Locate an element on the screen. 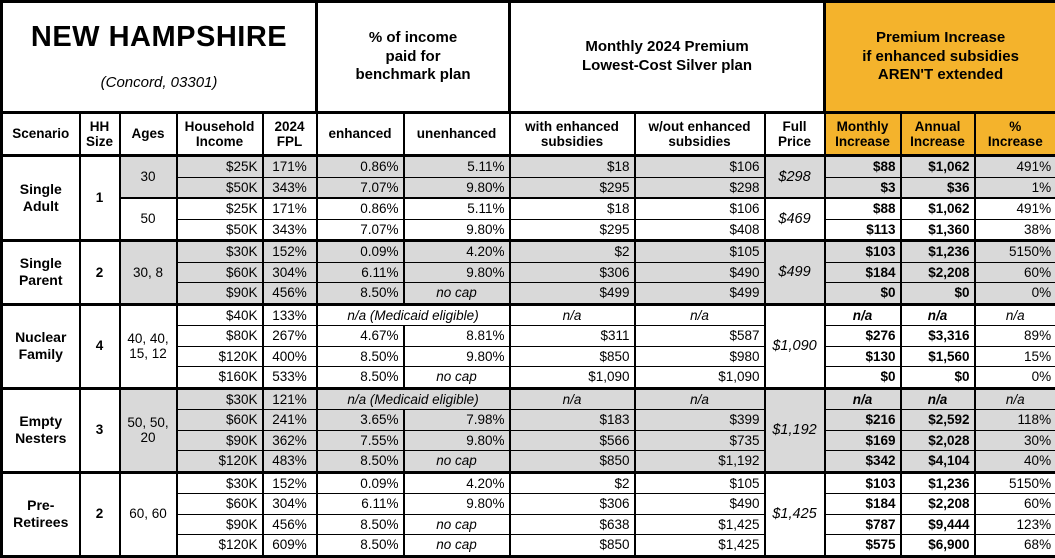 Image resolution: width=1055 pixels, height=558 pixels. cell-enhanced-pct: 7.55% is located at coordinates (360, 440).